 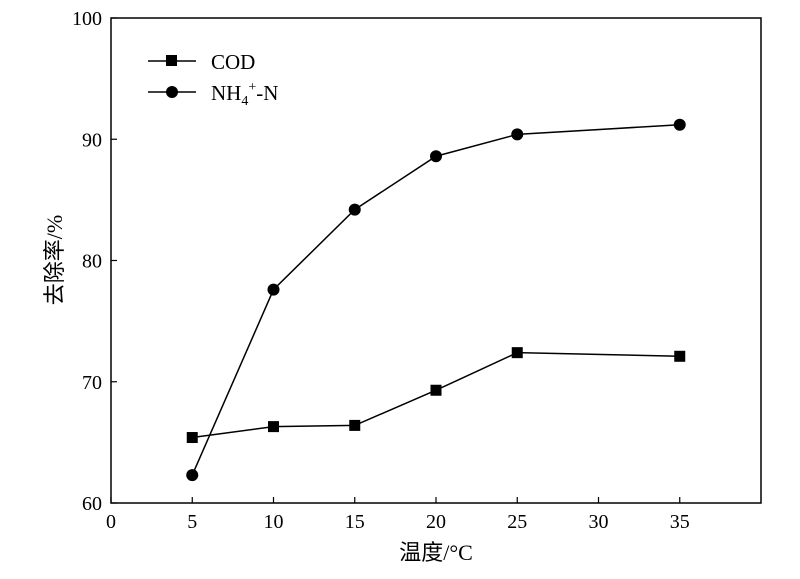 What do you see at coordinates (267, 93) in the screenshot?
I see `legend-nh4-tail: -N` at bounding box center [267, 93].